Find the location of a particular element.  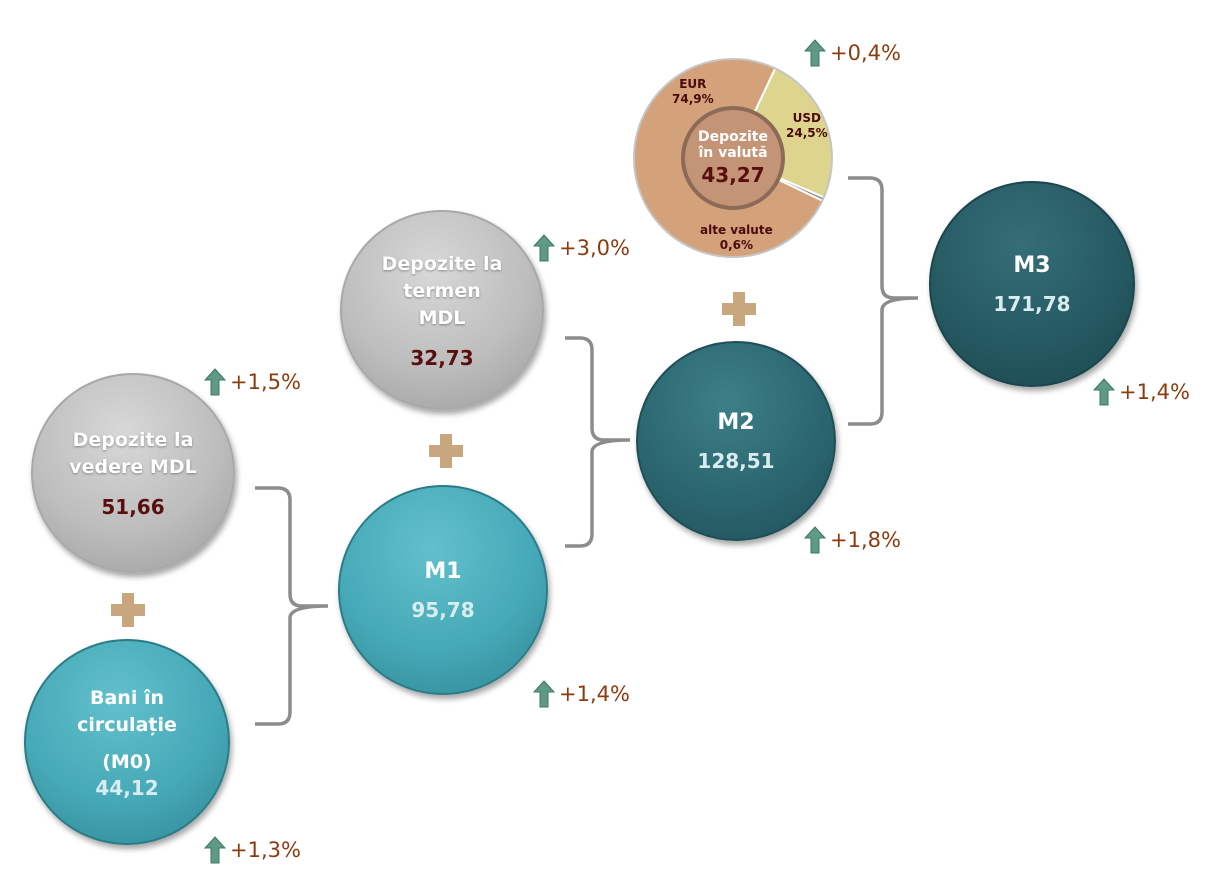

growth-depozite-termen: +3,0% is located at coordinates (581, 248).